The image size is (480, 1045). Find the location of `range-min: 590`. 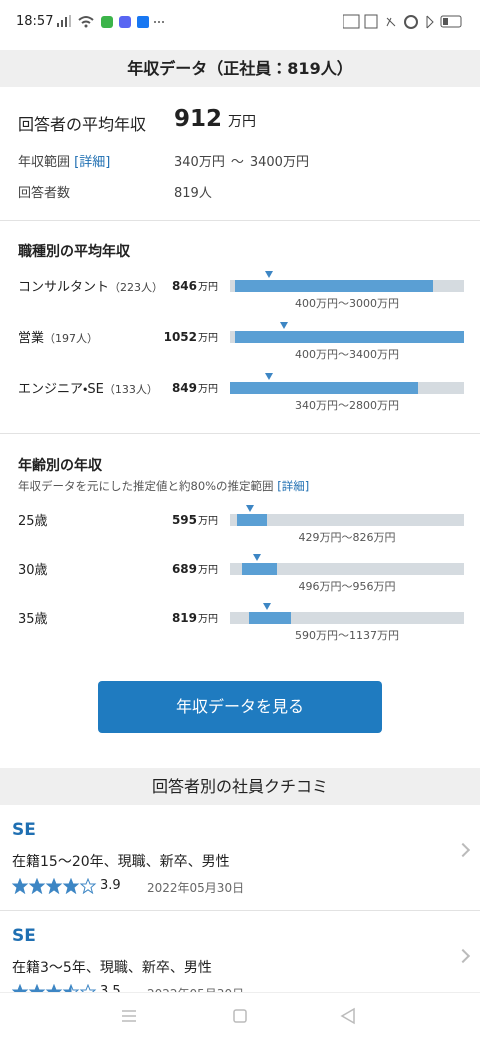

range-min: 590 is located at coordinates (305, 635).